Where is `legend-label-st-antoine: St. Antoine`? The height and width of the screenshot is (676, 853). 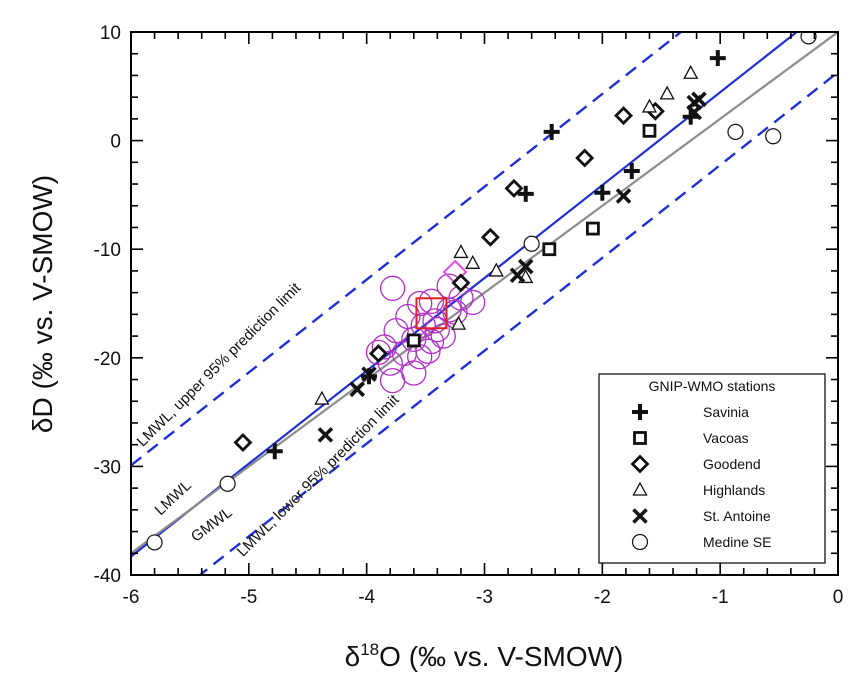 legend-label-st-antoine: St. Antoine is located at coordinates (737, 516).